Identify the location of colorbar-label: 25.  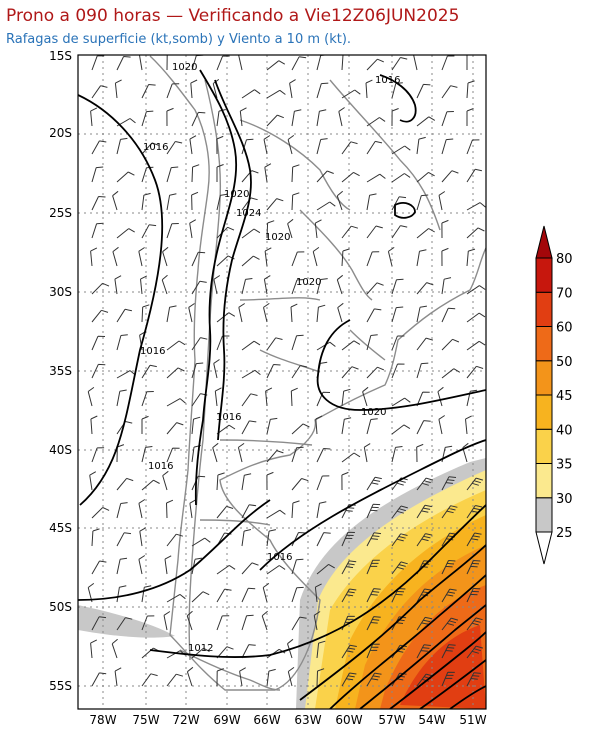
(564, 533).